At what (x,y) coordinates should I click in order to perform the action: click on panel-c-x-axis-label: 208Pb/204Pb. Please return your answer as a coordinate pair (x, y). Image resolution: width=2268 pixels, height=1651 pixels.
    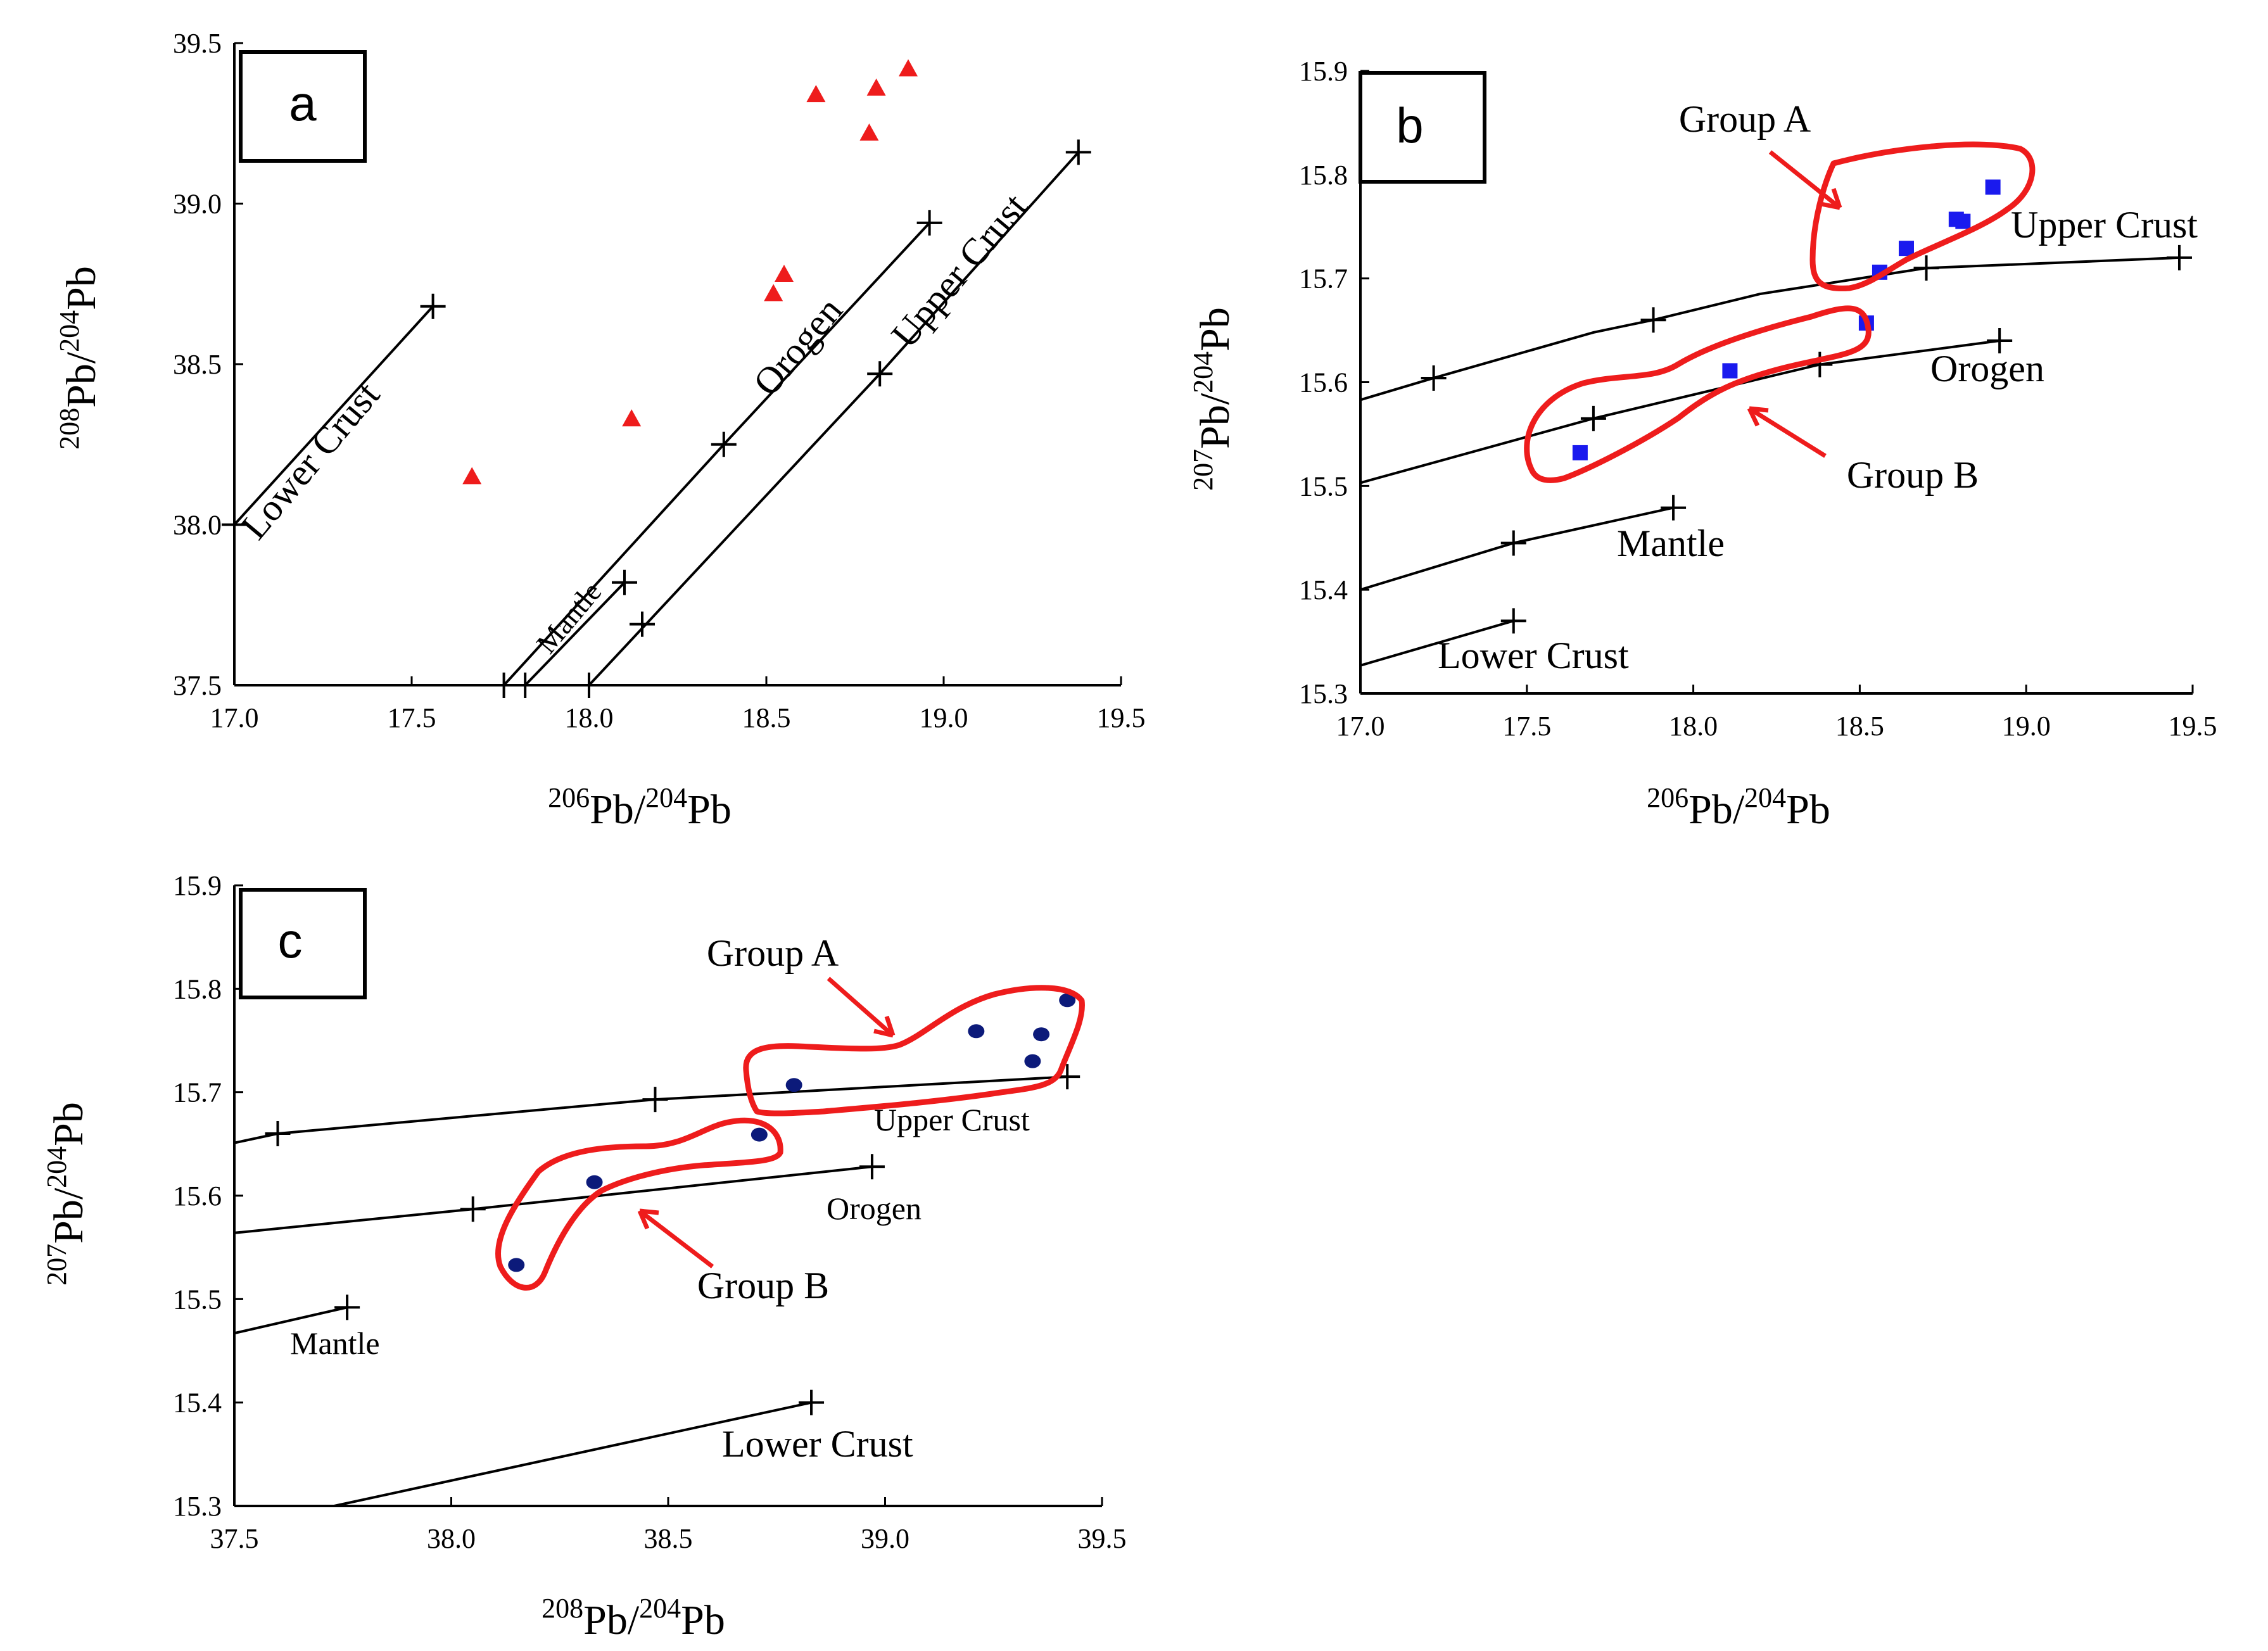
    Looking at the image, I should click on (633, 1618).